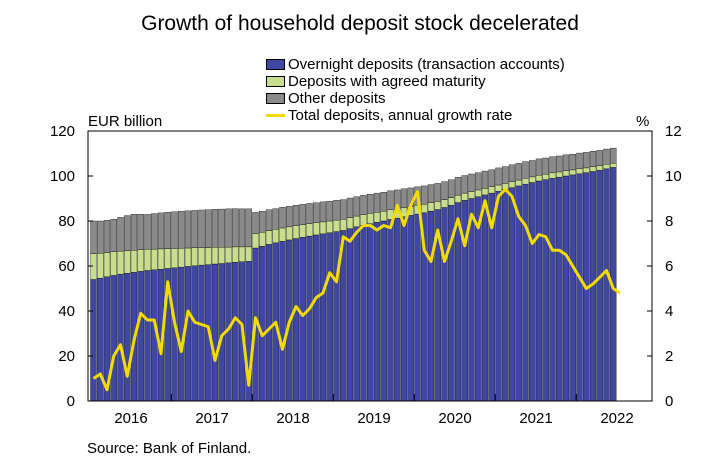 This screenshot has width=720, height=470. What do you see at coordinates (454, 418) in the screenshot?
I see `x-axis-tick-label: 2020` at bounding box center [454, 418].